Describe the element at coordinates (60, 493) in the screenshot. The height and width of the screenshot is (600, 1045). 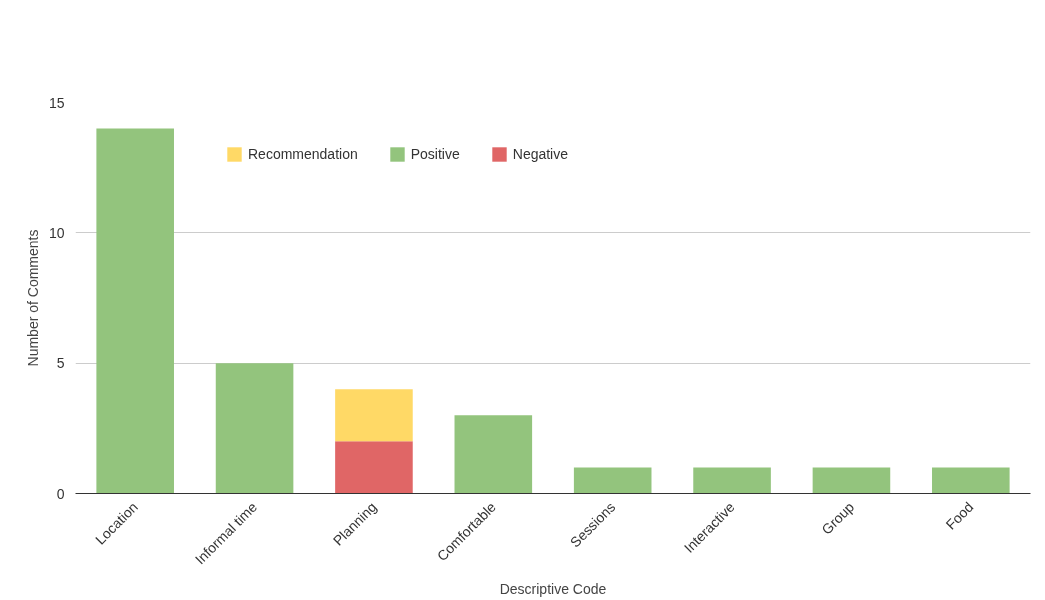
I see `y-tick-label: 0` at that location.